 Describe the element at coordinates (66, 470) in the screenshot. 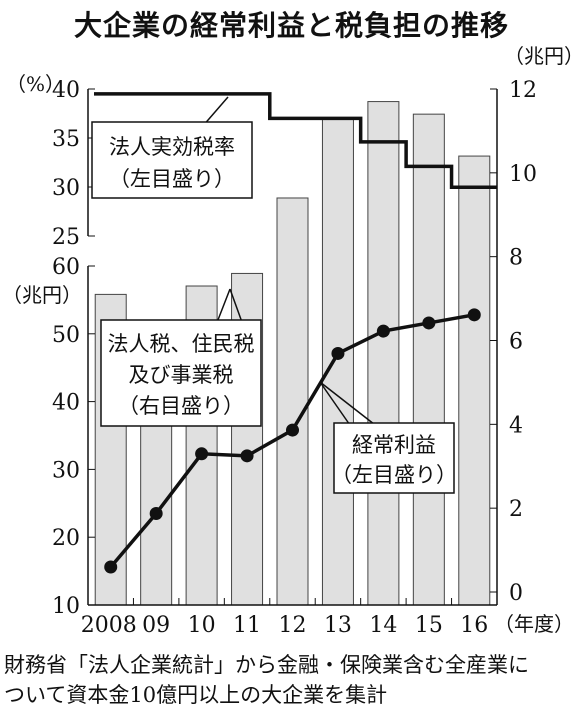

I see `left-bottom-tick-label: 30` at that location.